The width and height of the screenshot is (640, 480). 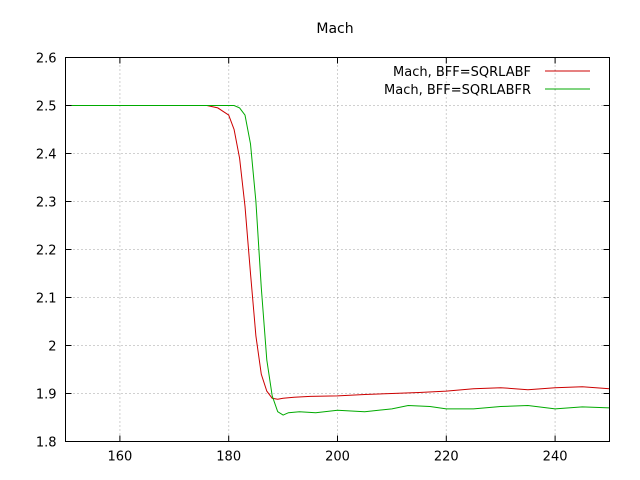 What do you see at coordinates (555, 457) in the screenshot?
I see `x-tick-label: 240` at bounding box center [555, 457].